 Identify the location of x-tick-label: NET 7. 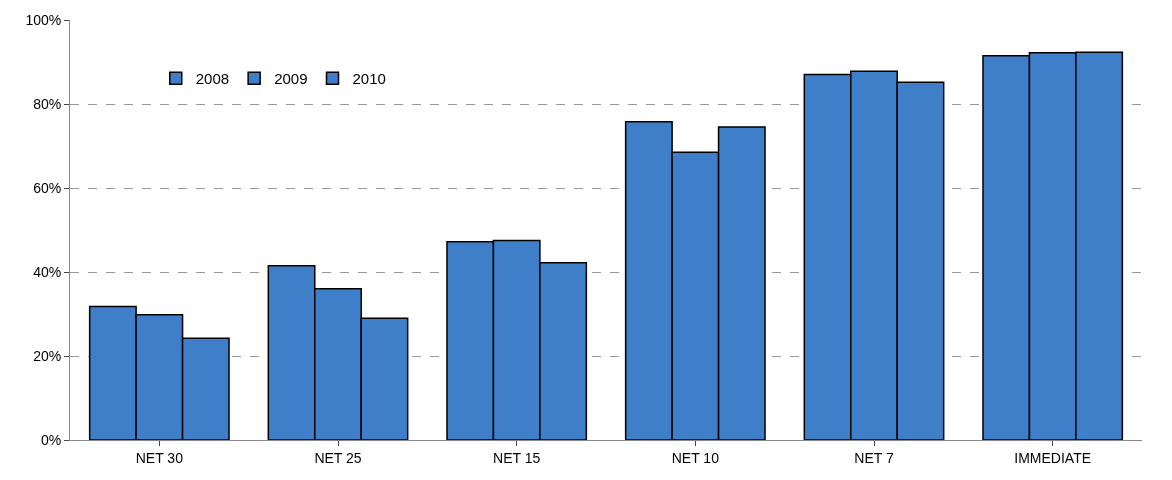
(874, 457).